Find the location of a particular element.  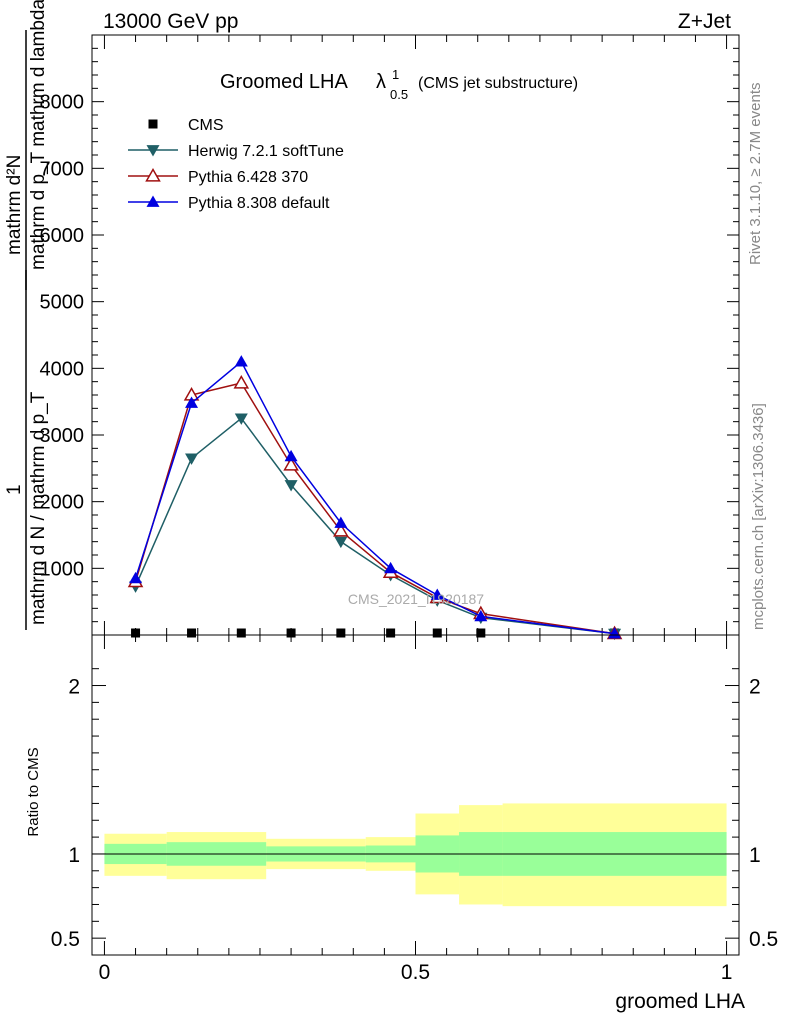

y-label-top-numerator: mathrm d²N is located at coordinates (14, 205).